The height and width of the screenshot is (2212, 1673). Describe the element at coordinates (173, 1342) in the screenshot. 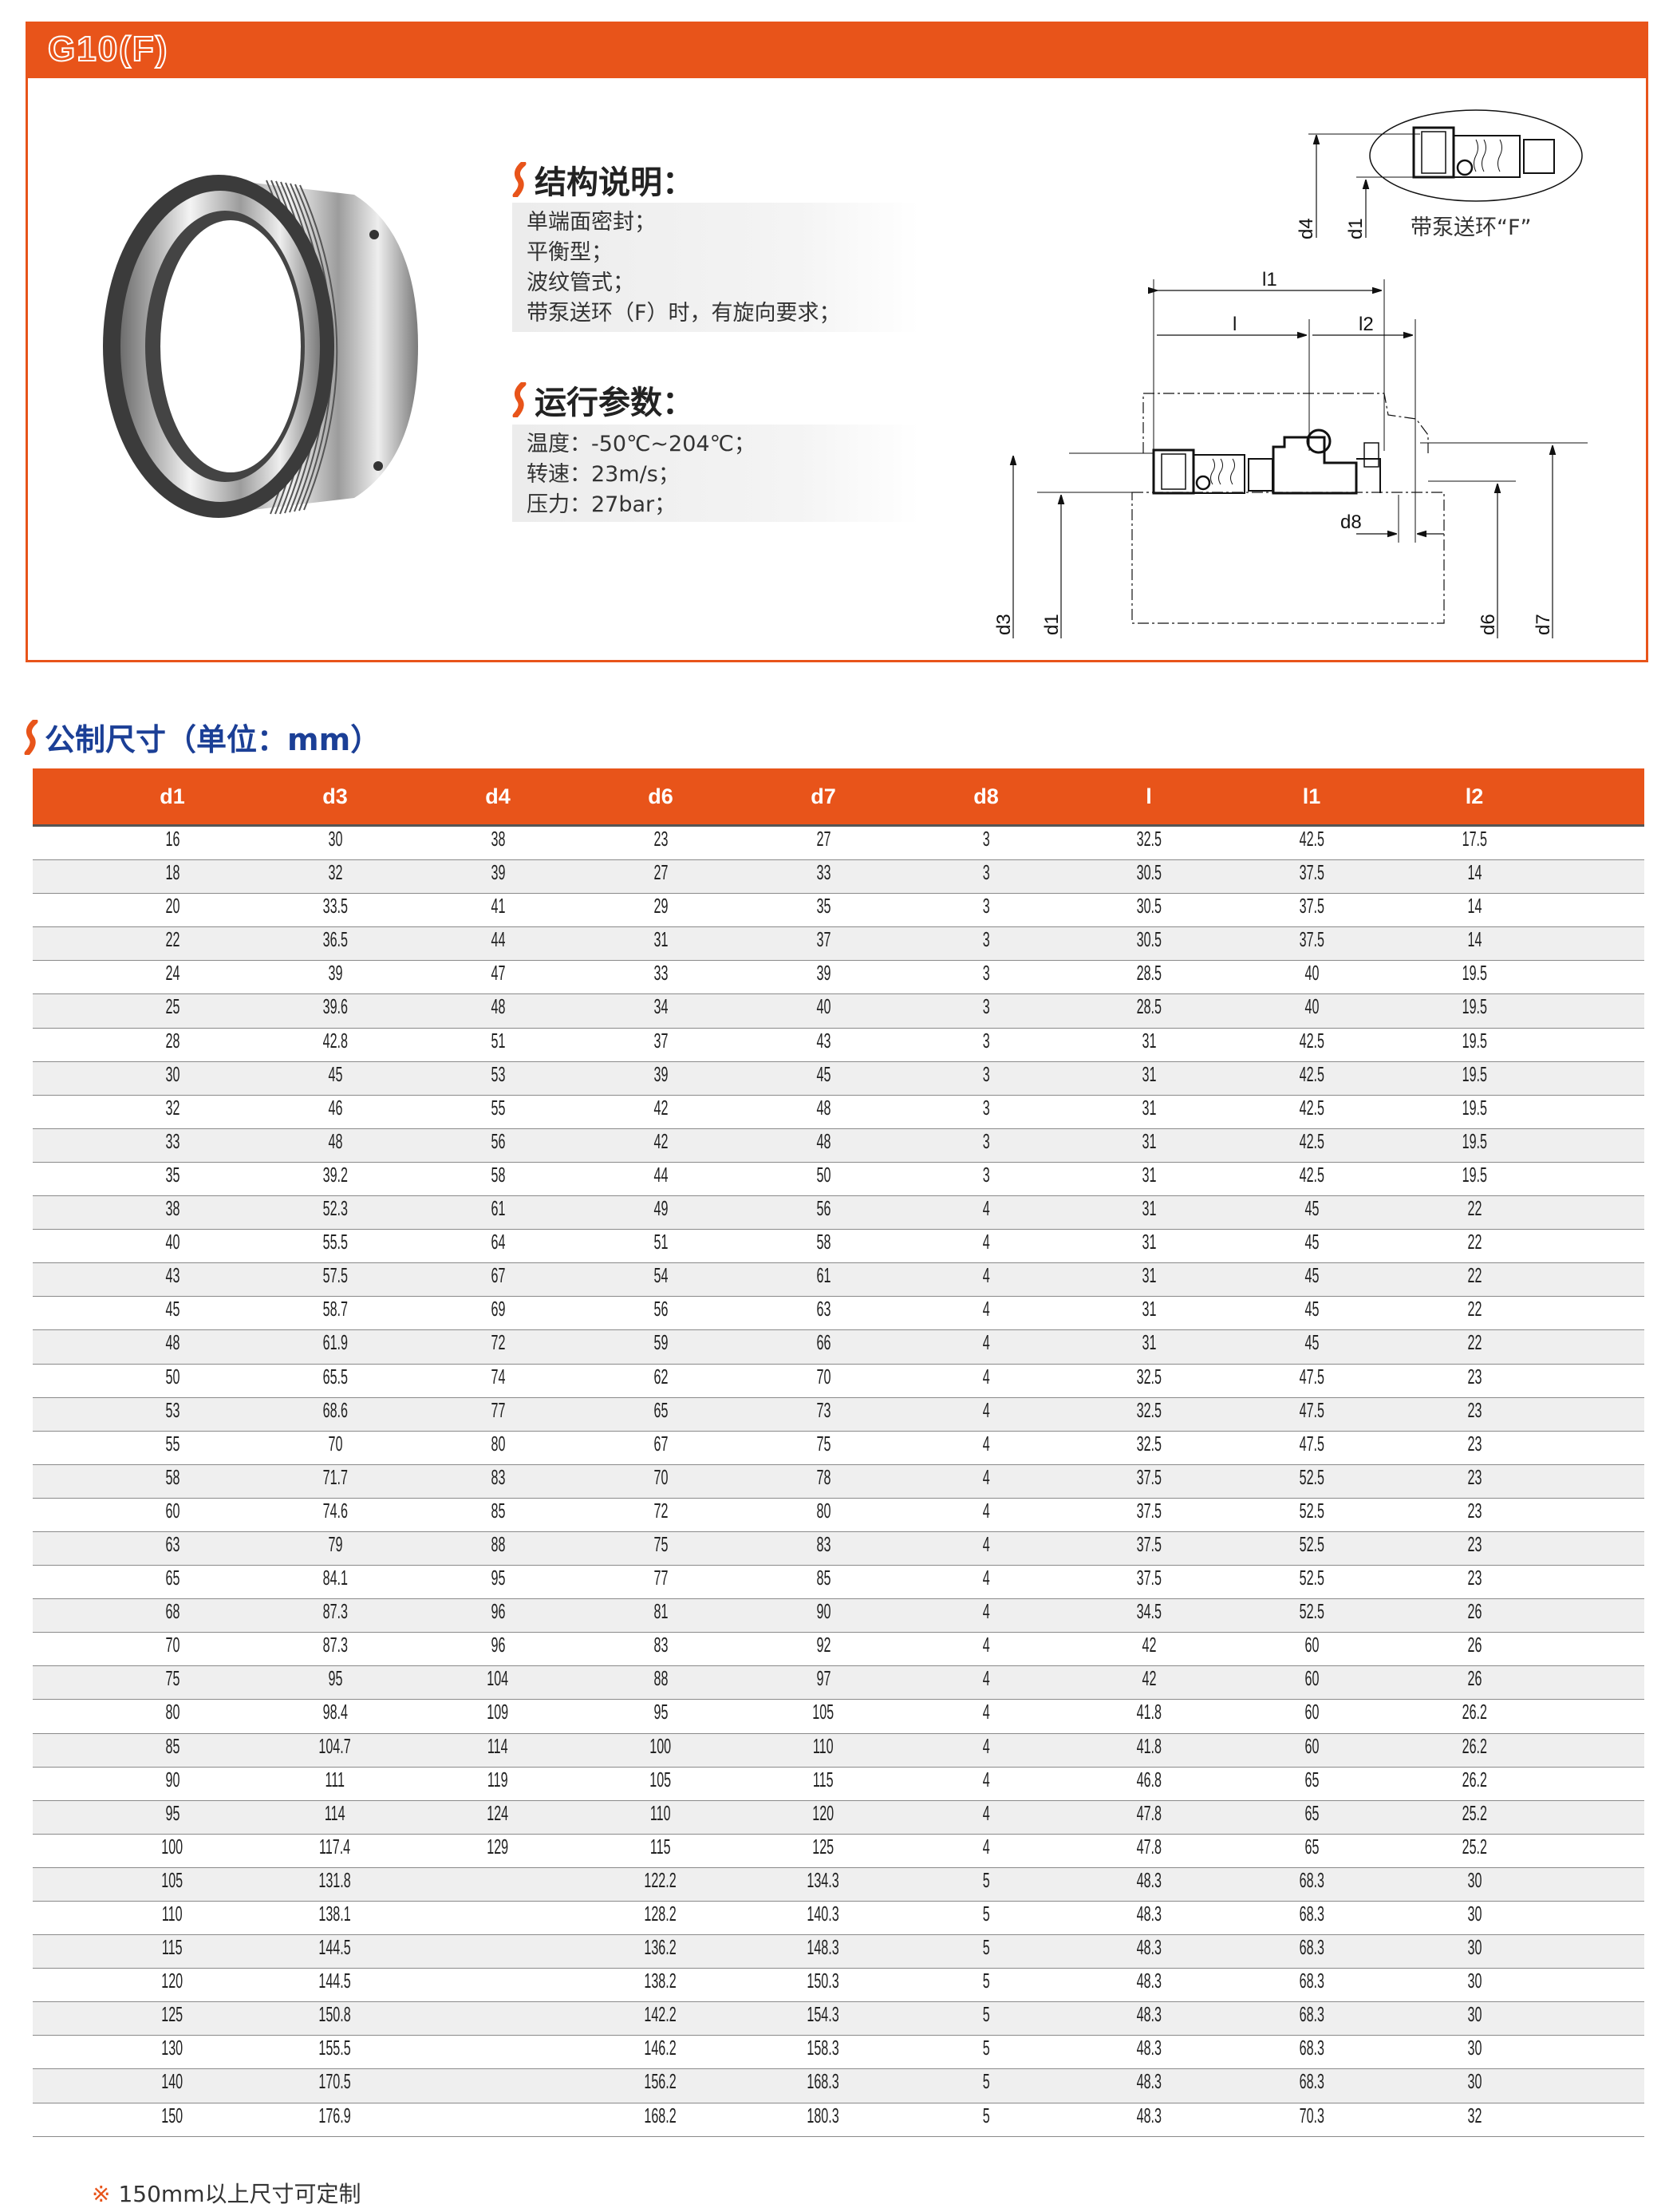

I see `cell-value: 48` at that location.